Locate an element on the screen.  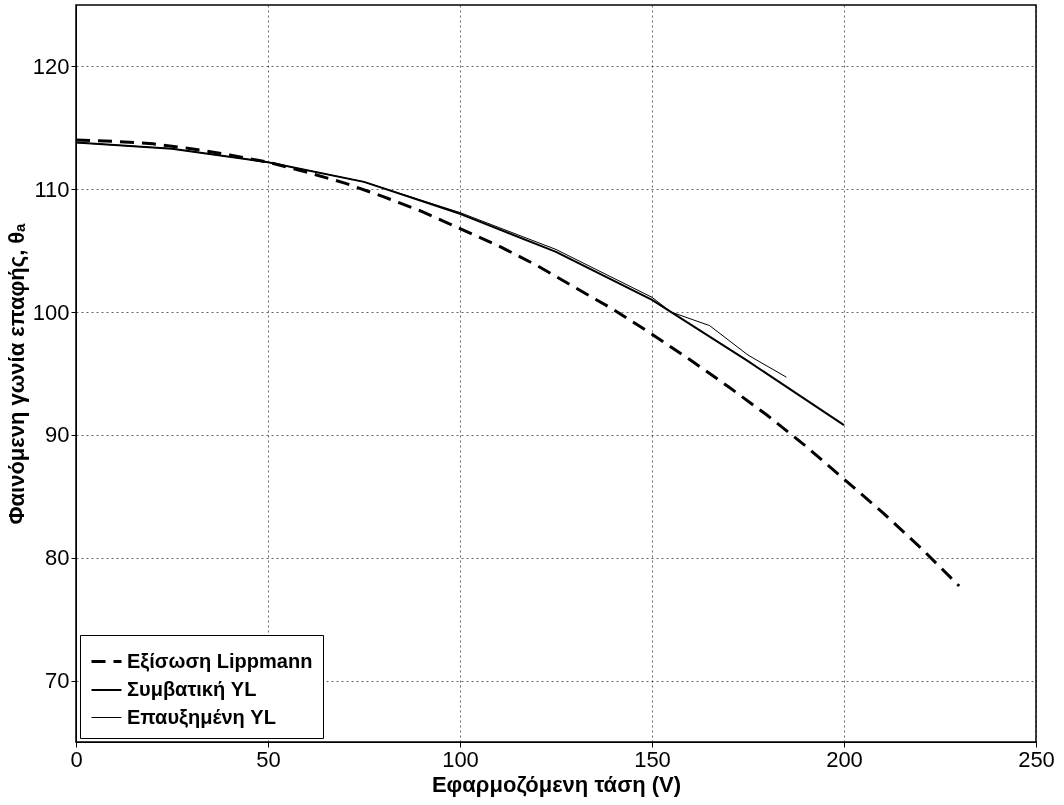
y-axis-title: Φαινόμενη γωνία επαφής, θₐ is located at coordinates (16, 373).